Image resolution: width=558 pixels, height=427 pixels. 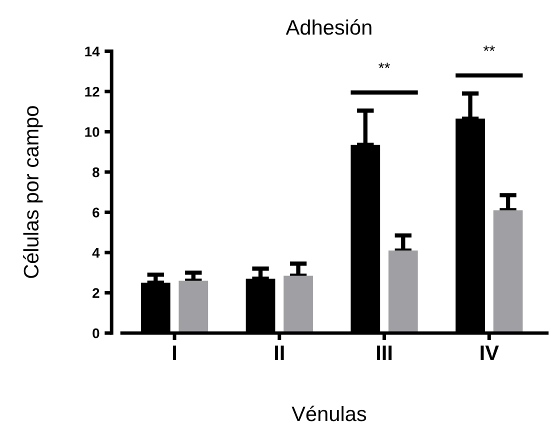 What do you see at coordinates (33, 192) in the screenshot?
I see `y-axis-title: Células por campo` at bounding box center [33, 192].